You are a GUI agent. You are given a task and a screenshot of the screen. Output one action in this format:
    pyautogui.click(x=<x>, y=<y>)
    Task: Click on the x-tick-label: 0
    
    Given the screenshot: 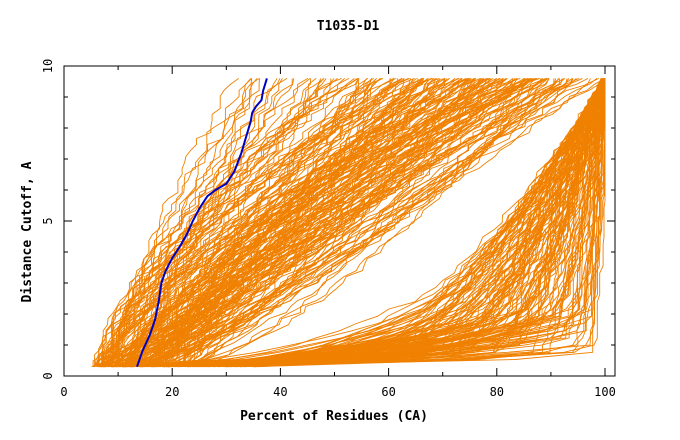 What is the action you would take?
    pyautogui.click(x=63, y=392)
    